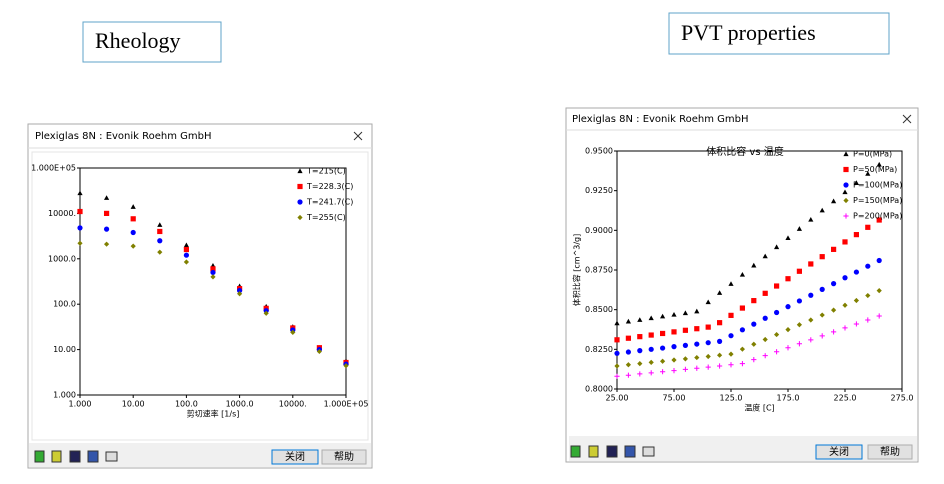 The image size is (944, 484). Describe the element at coordinates (872, 154) in the screenshot. I see `legend-label: P=0(MPa)` at that location.